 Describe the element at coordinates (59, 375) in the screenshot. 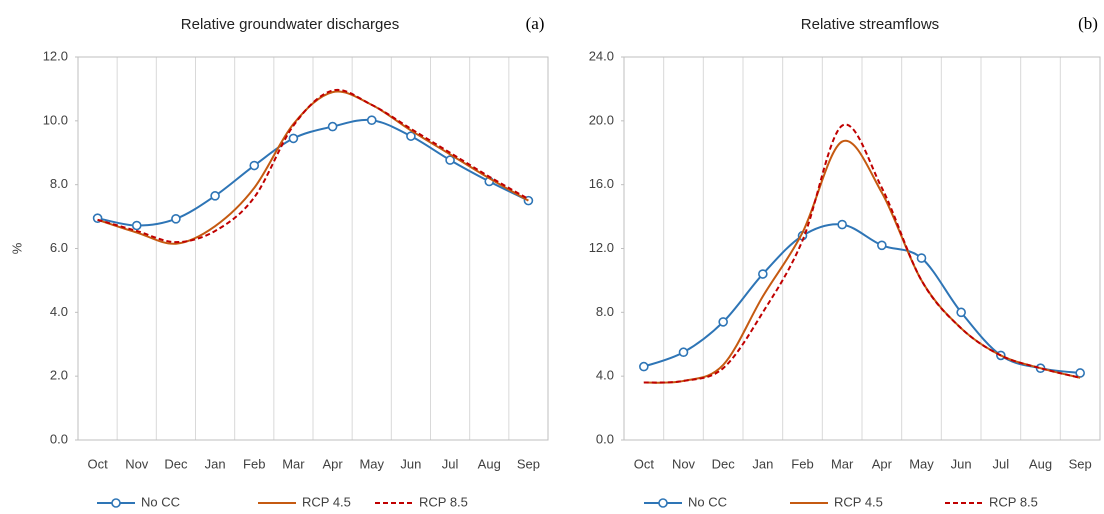

I see `y-tick-label: 2.0` at that location.